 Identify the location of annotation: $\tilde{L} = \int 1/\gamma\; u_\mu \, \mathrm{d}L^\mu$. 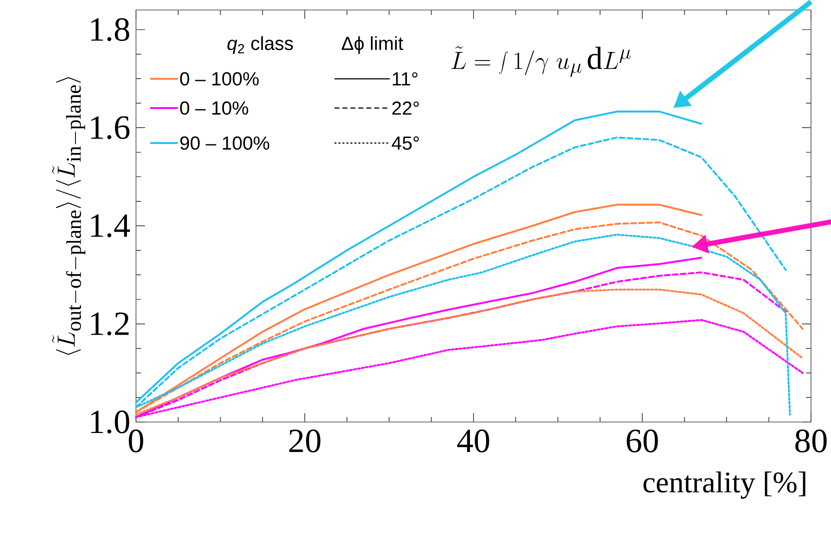
(541, 62).